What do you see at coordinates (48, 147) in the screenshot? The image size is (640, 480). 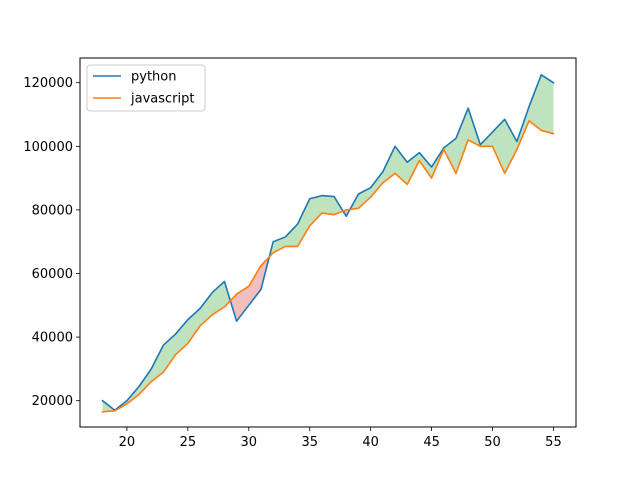 I see `y-tick-label: 100000` at bounding box center [48, 147].